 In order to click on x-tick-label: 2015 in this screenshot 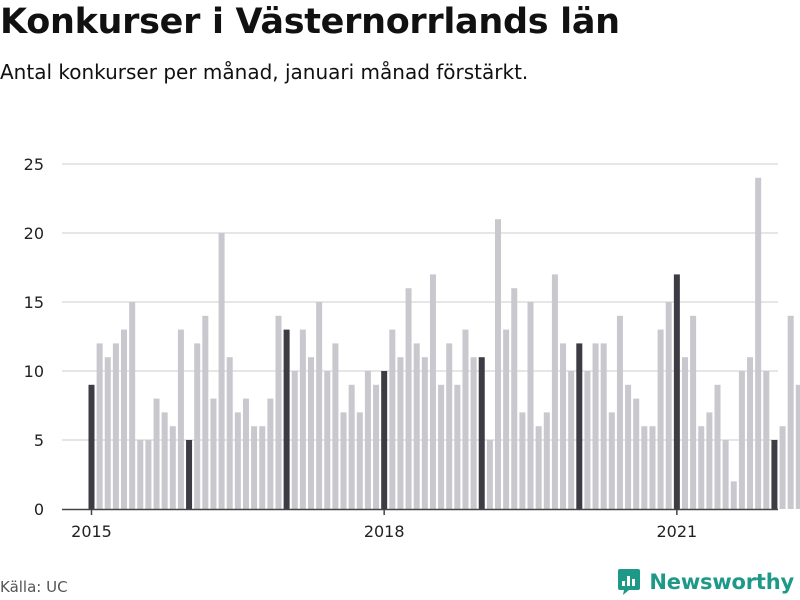, I will do `click(91, 531)`.